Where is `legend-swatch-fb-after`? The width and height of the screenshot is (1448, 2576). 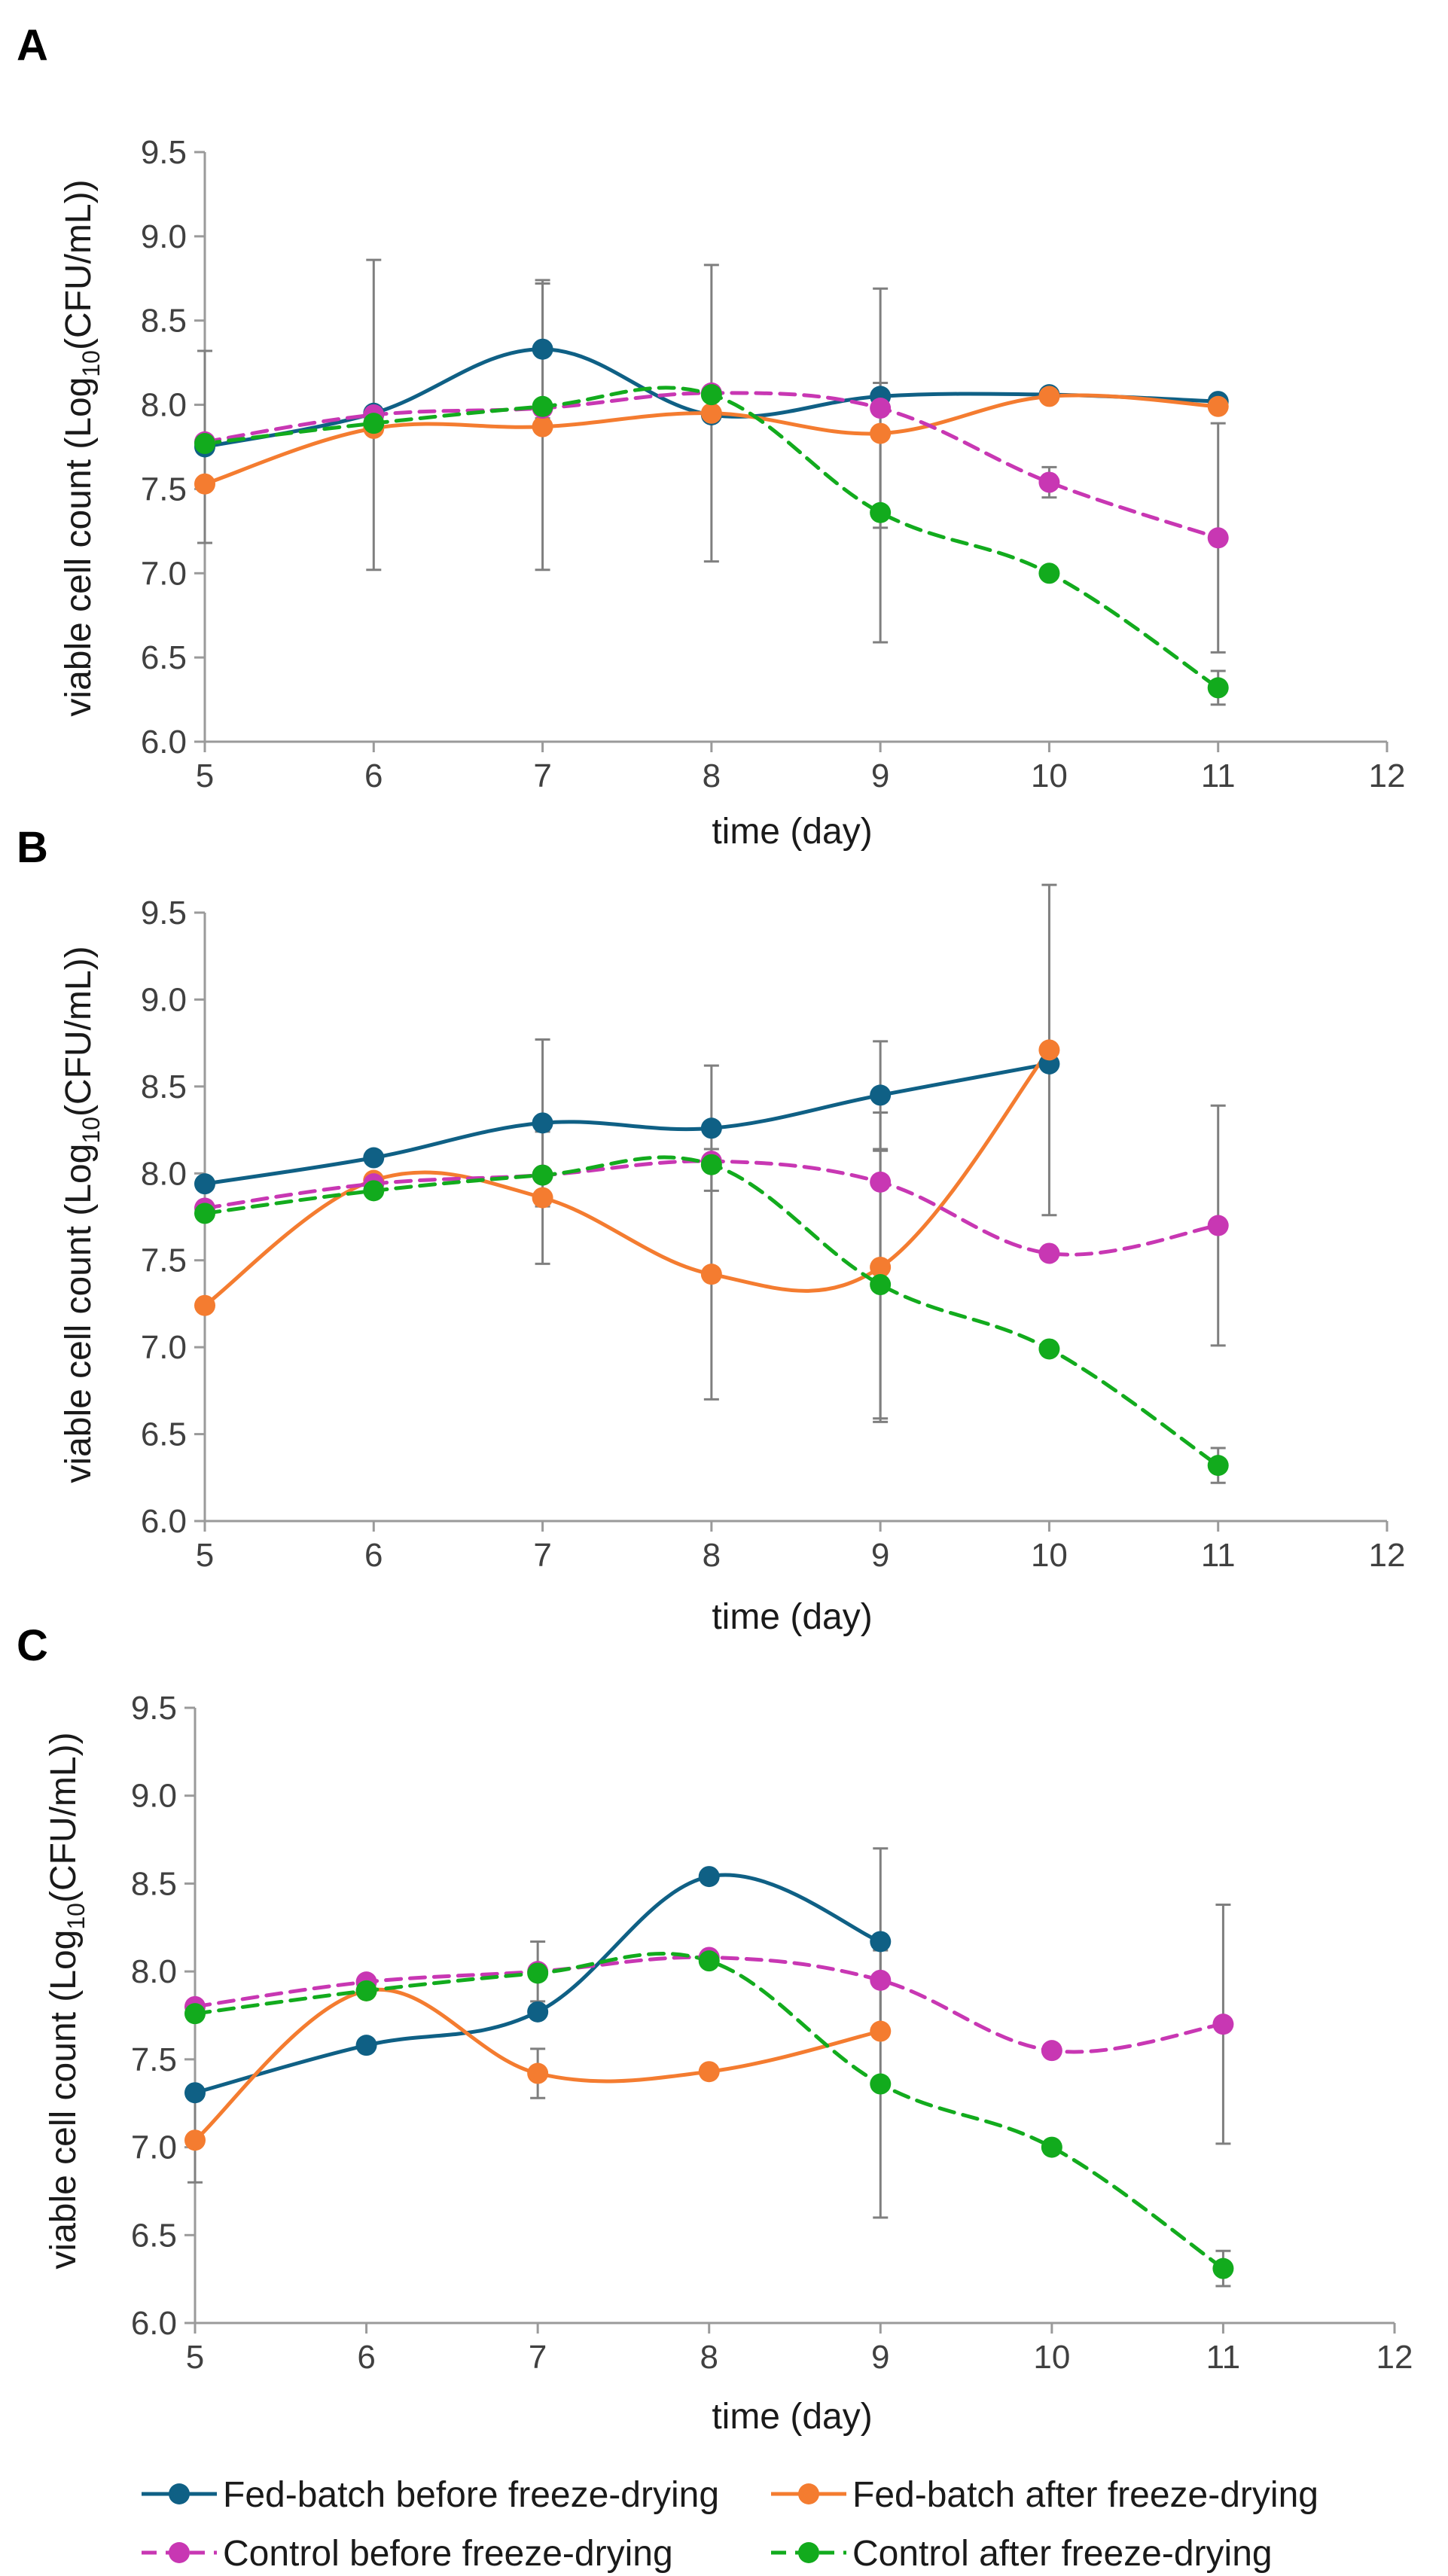 legend-swatch-fb-after is located at coordinates (808, 2493).